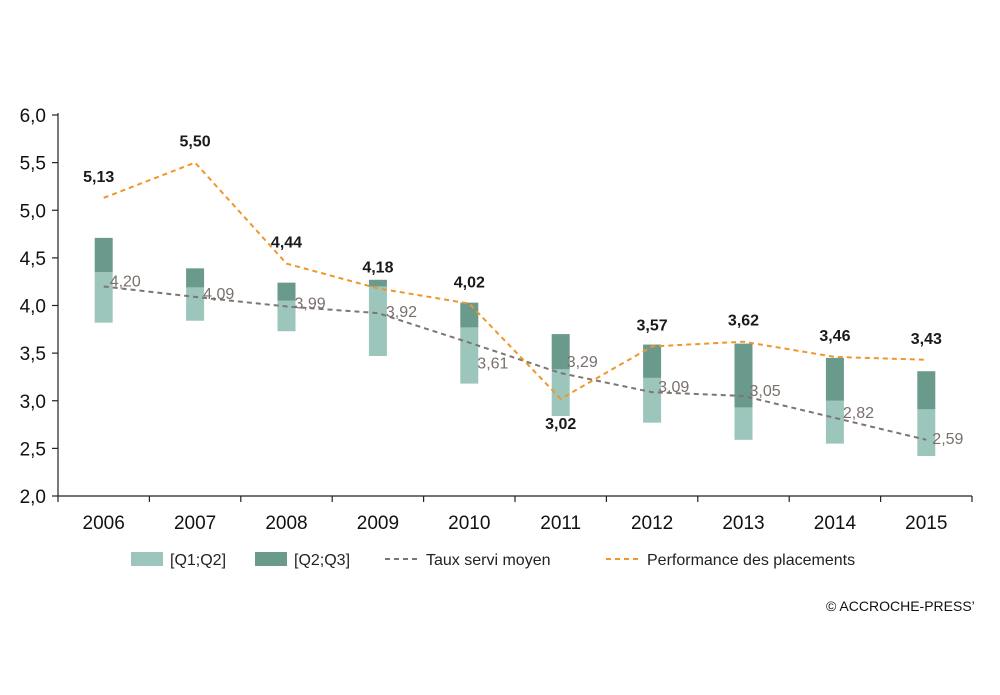 This screenshot has width=1000, height=695. Describe the element at coordinates (469, 523) in the screenshot. I see `x-tick-label: 2010` at that location.